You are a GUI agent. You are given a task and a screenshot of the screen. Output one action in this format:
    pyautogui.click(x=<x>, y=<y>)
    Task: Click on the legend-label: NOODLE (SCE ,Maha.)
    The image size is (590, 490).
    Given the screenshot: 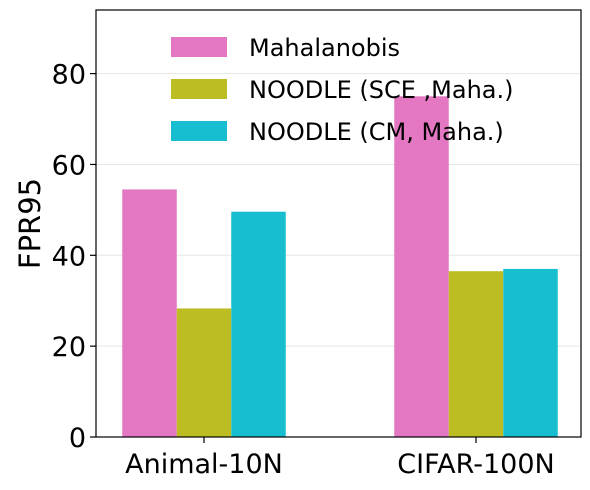 What is the action you would take?
    pyautogui.click(x=381, y=90)
    